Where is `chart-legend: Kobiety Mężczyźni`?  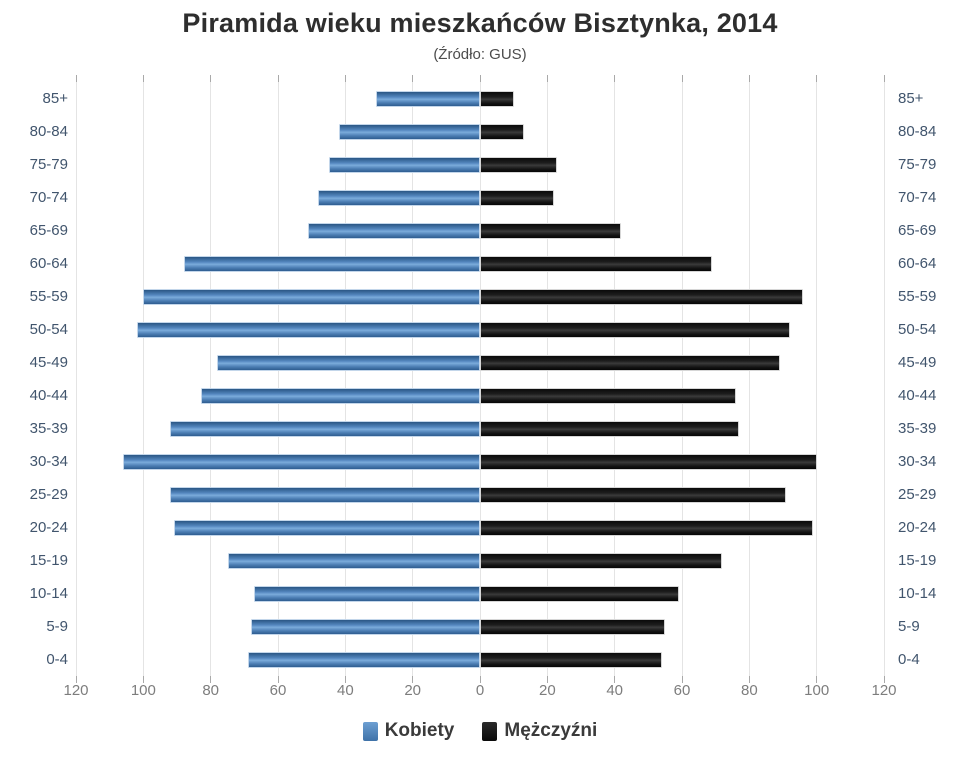
chart-legend: Kobiety Mężczyźni is located at coordinates (480, 731).